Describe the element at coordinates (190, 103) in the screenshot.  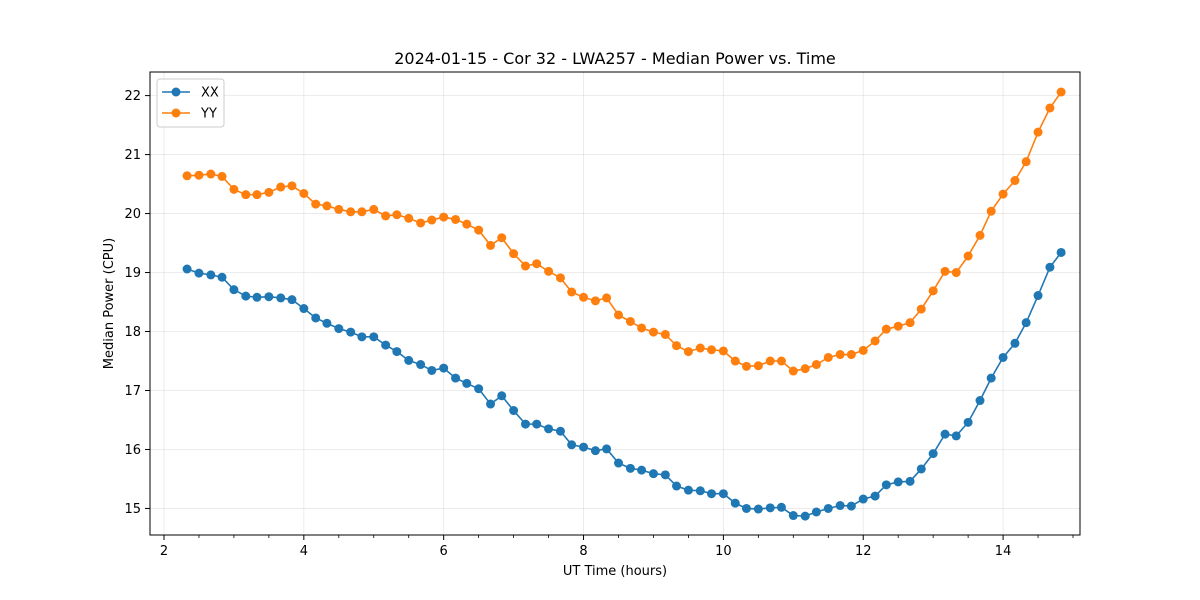
I see `legend: XX YY` at that location.